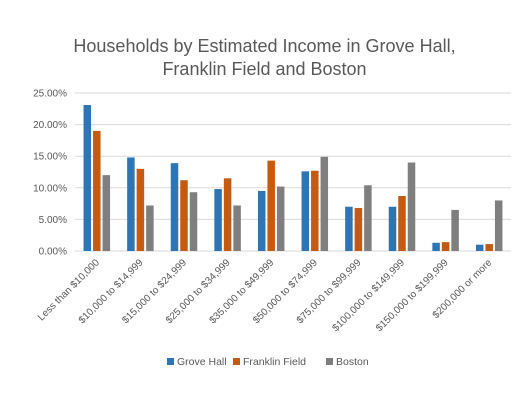 The image size is (529, 409). What do you see at coordinates (50, 157) in the screenshot?
I see `y-tick-label: 15.00%` at bounding box center [50, 157].